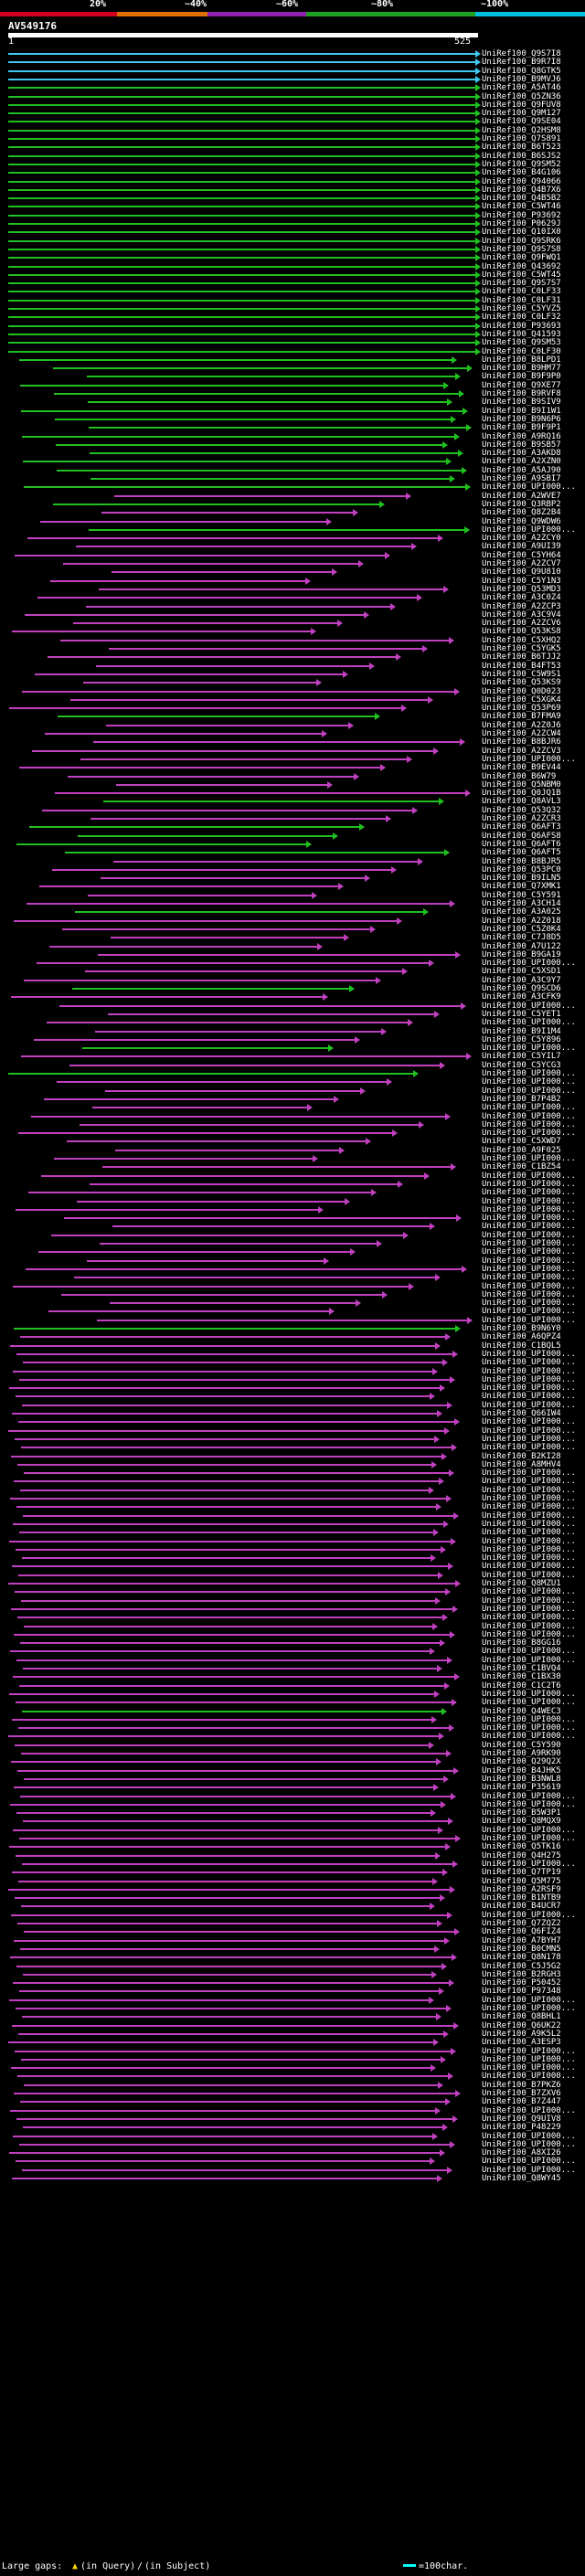 The width and height of the screenshot is (585, 2576). I want to click on hit-label-link: UniRef100_C5XWD7, so click(521, 1141).